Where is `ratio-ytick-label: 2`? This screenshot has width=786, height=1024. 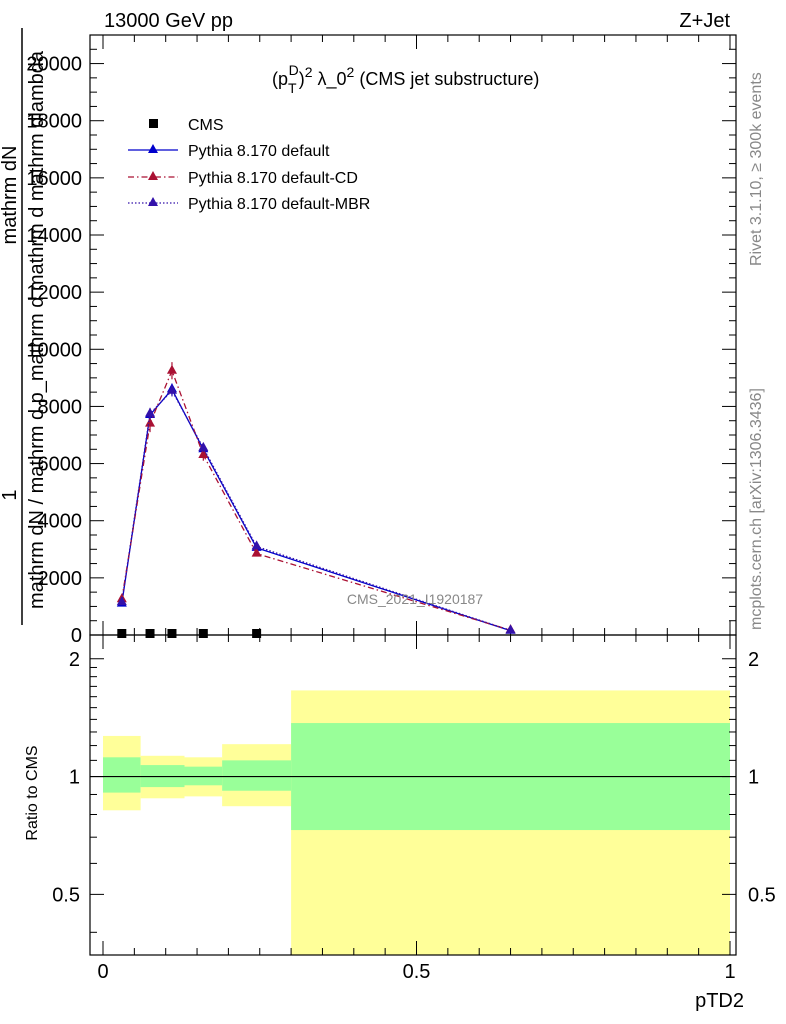 ratio-ytick-label: 2 is located at coordinates (74, 660).